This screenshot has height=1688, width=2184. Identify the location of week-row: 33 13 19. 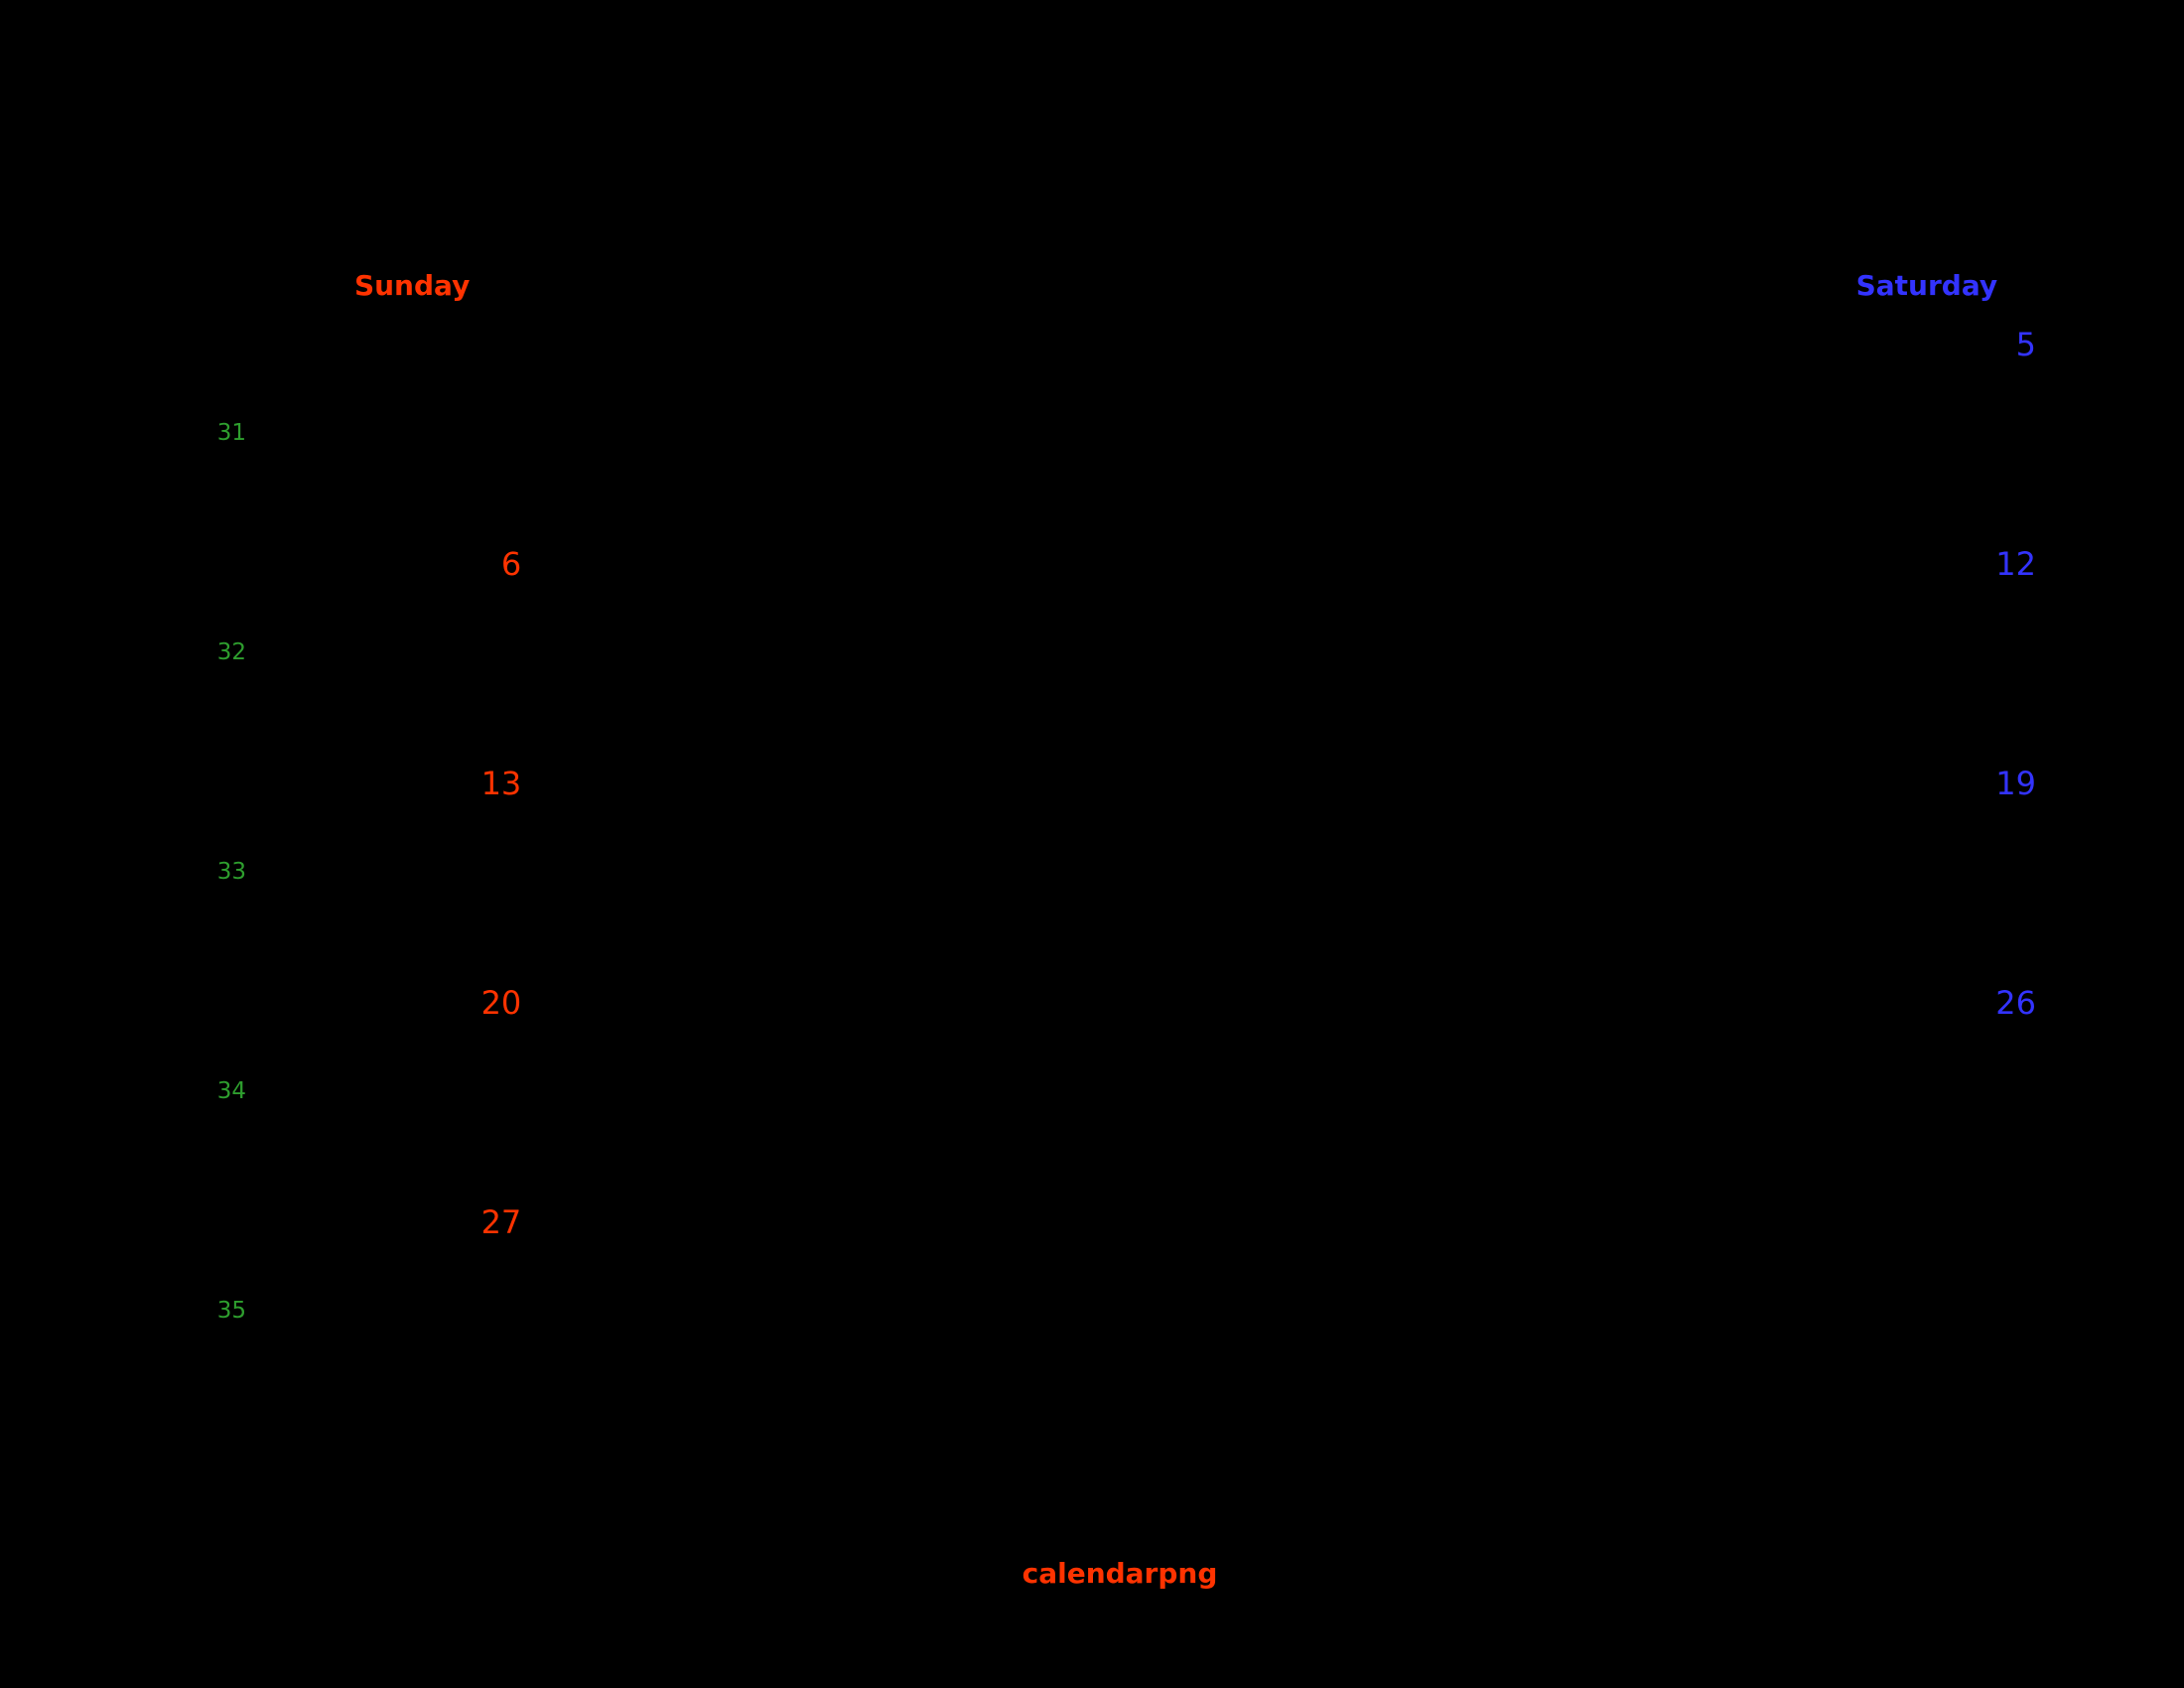
(1135, 871).